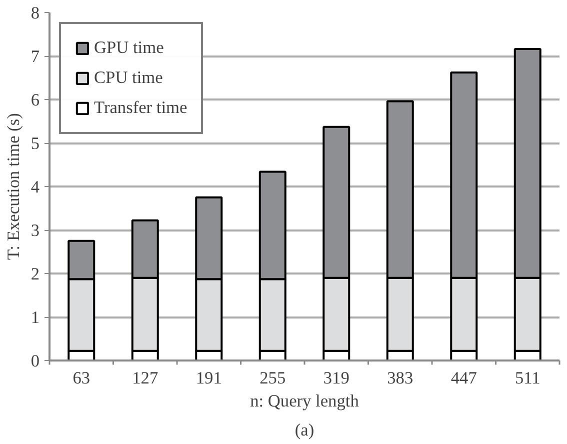  I want to click on y-tick-label: 7, so click(35, 56).